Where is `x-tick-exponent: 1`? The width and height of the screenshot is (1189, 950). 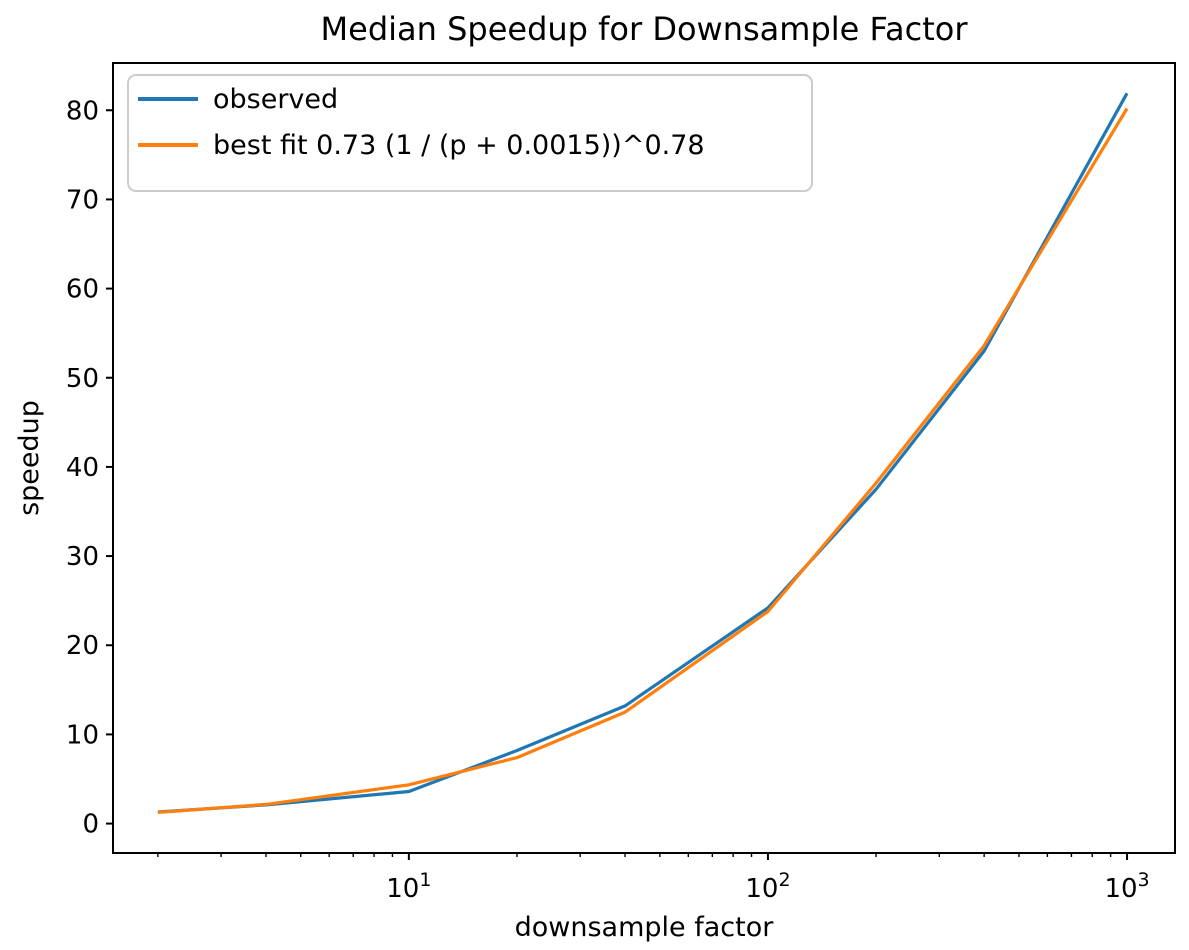 x-tick-exponent: 1 is located at coordinates (425, 880).